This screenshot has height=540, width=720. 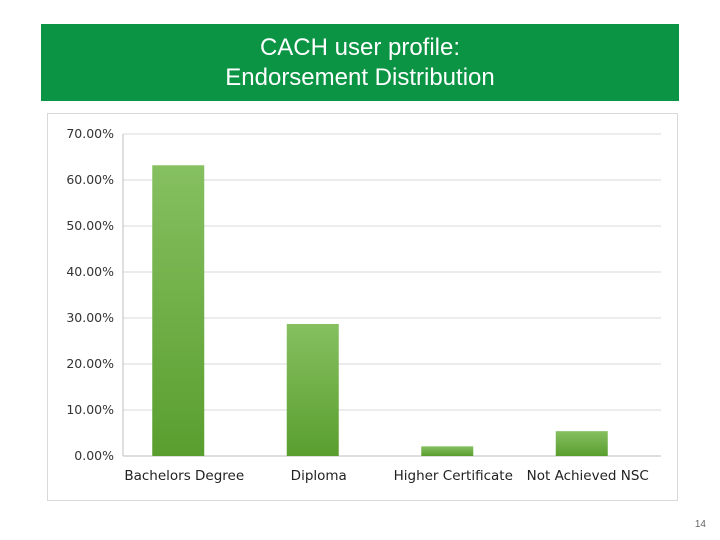 I want to click on x-category-label: Higher Certificate, so click(x=453, y=476).